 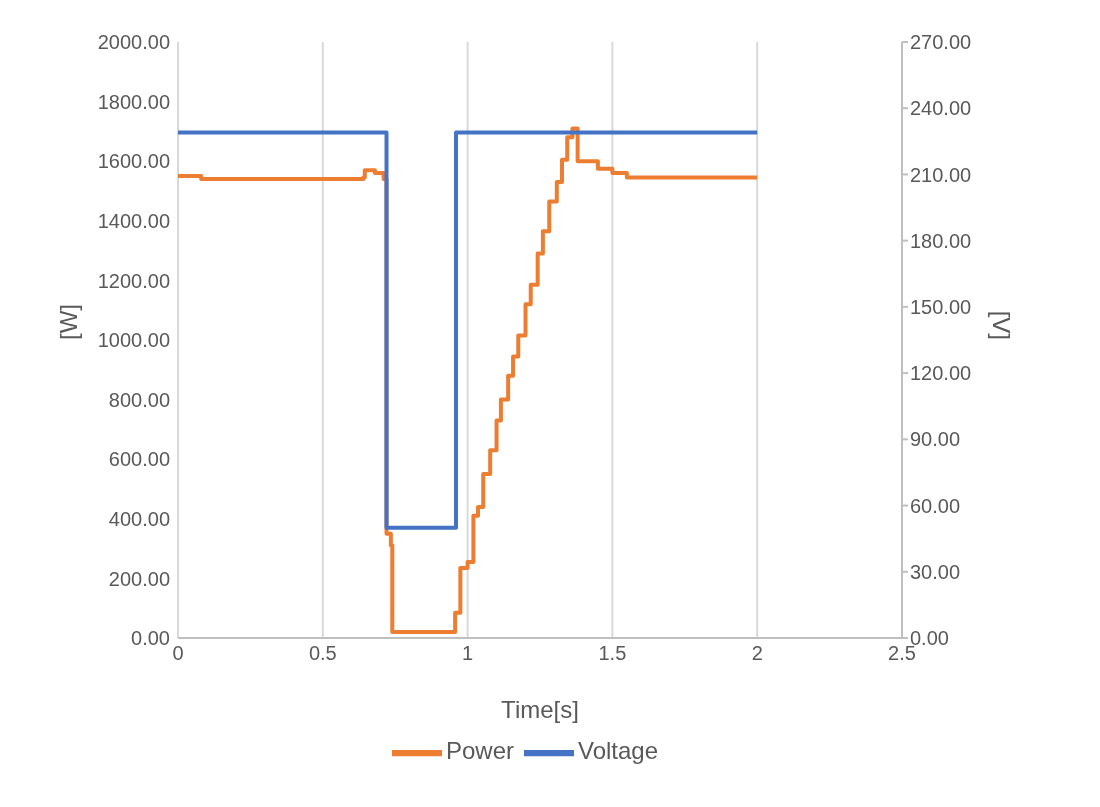 I want to click on y-tick-label: 1000.00, so click(x=133, y=340).